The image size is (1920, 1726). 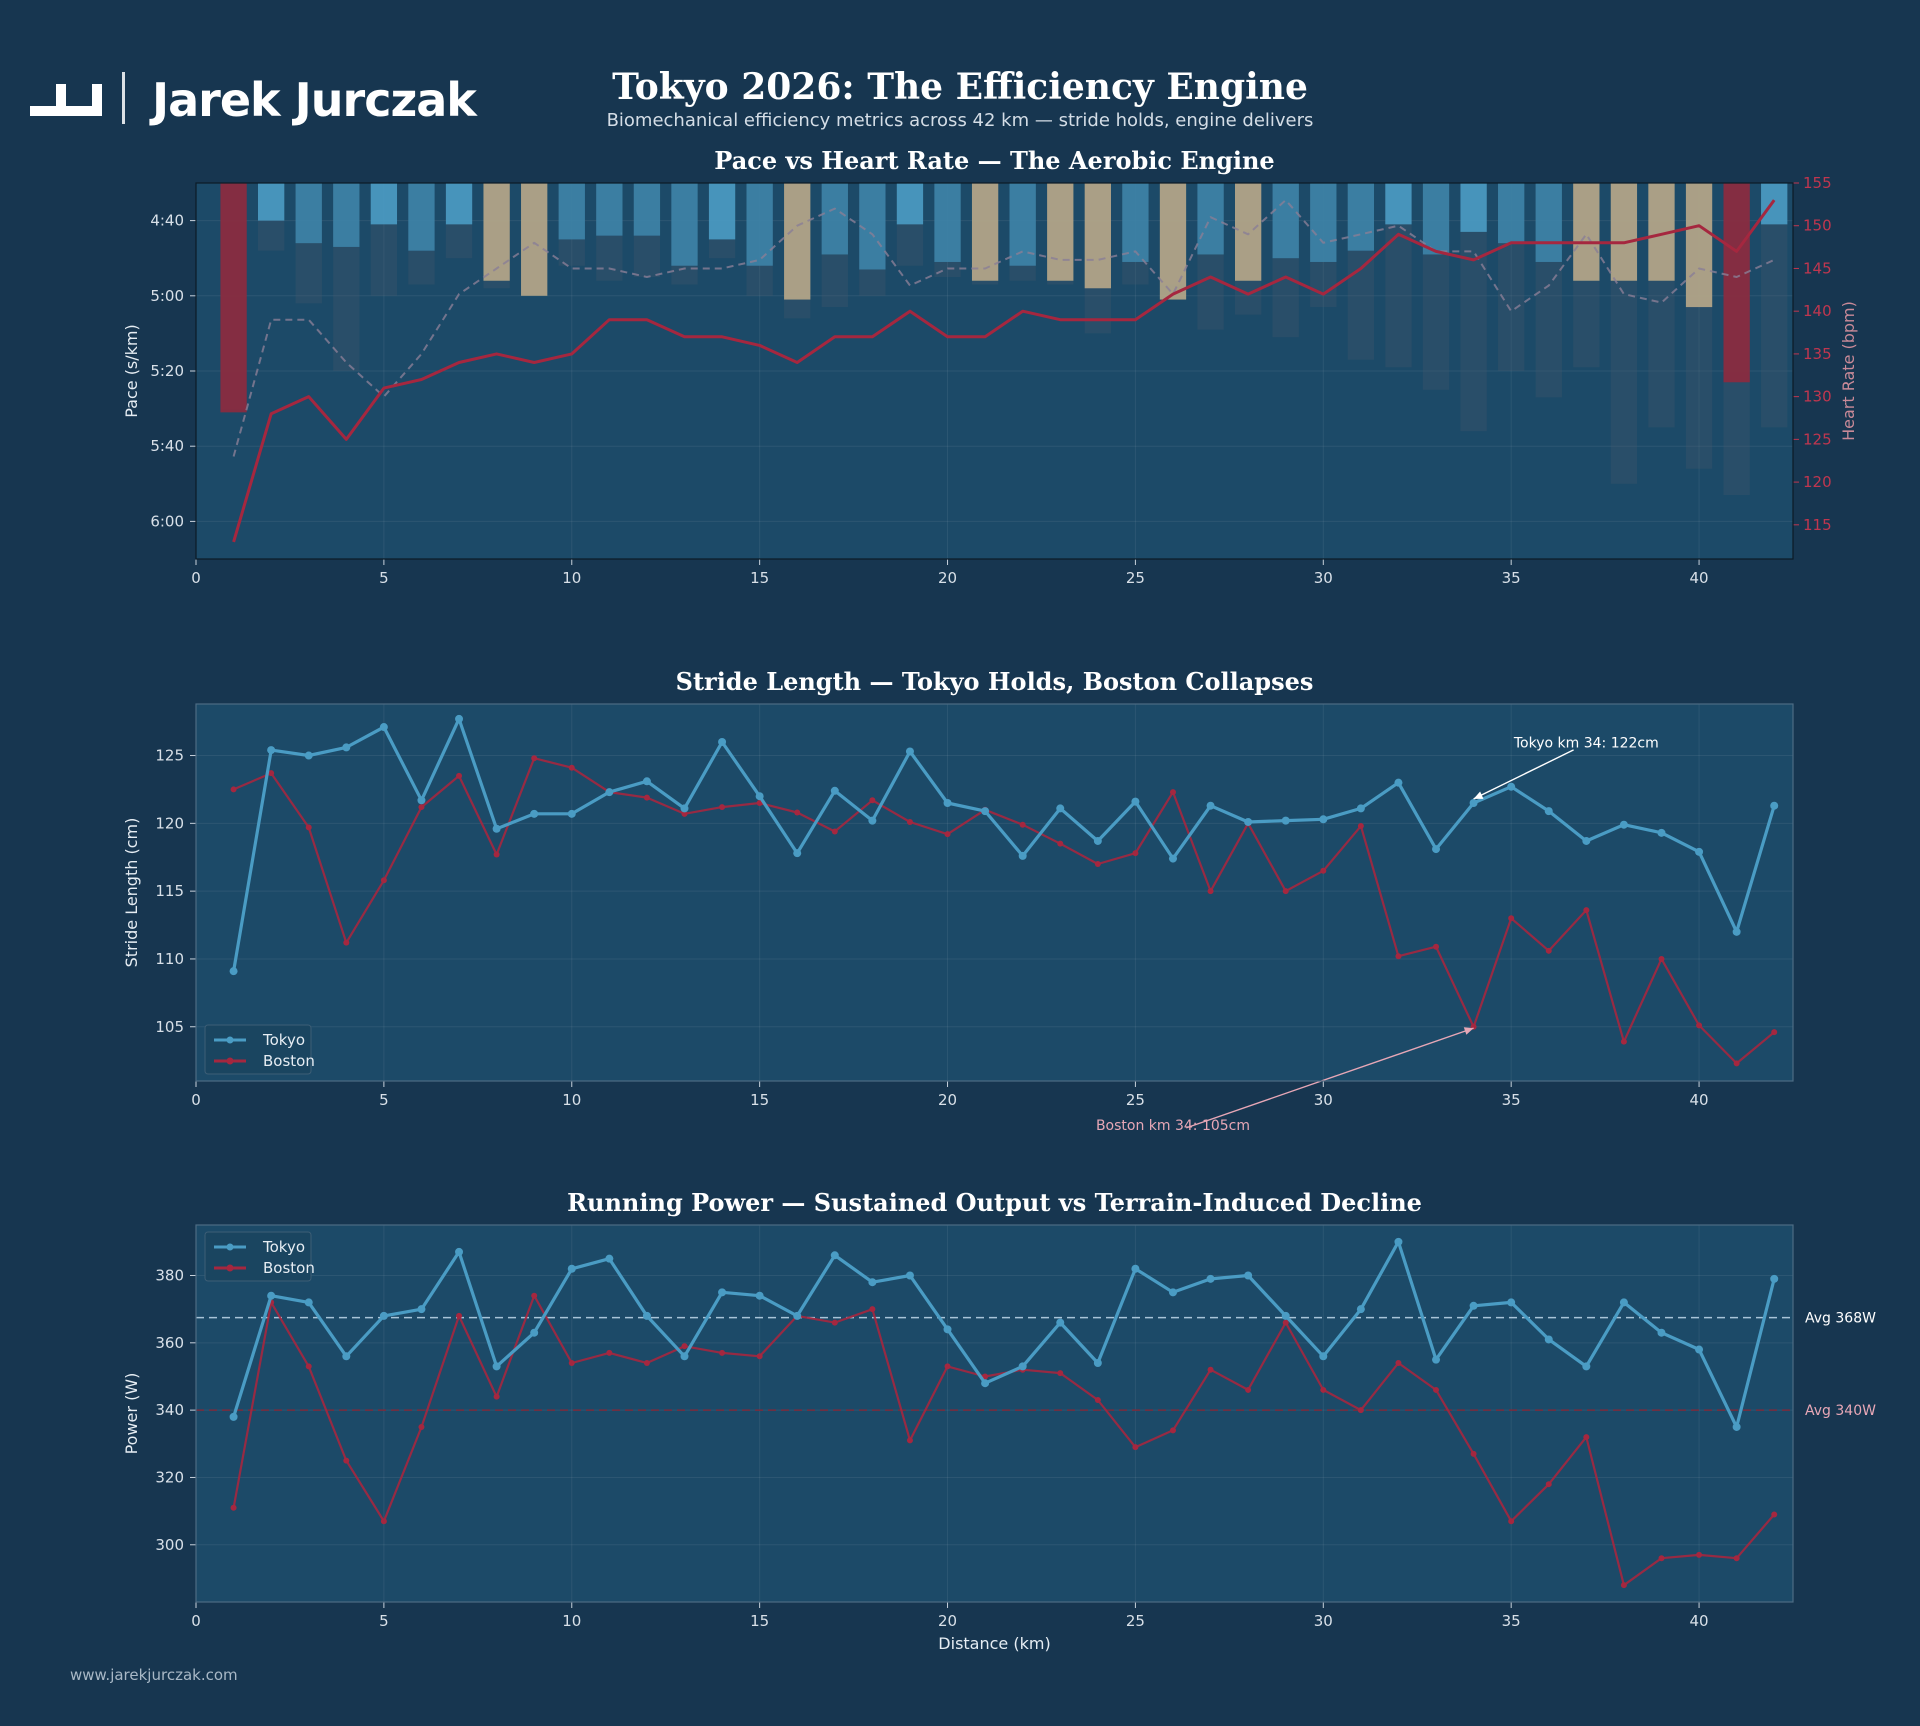 What do you see at coordinates (384, 578) in the screenshot?
I see `x-tick-label: 5` at bounding box center [384, 578].